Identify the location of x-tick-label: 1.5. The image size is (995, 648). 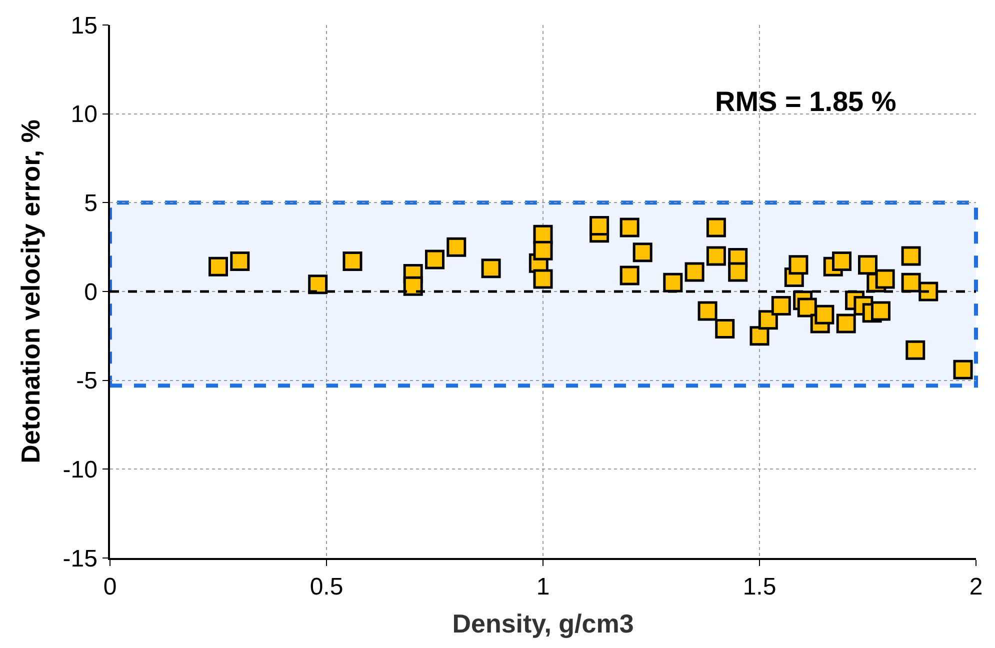
(759, 587).